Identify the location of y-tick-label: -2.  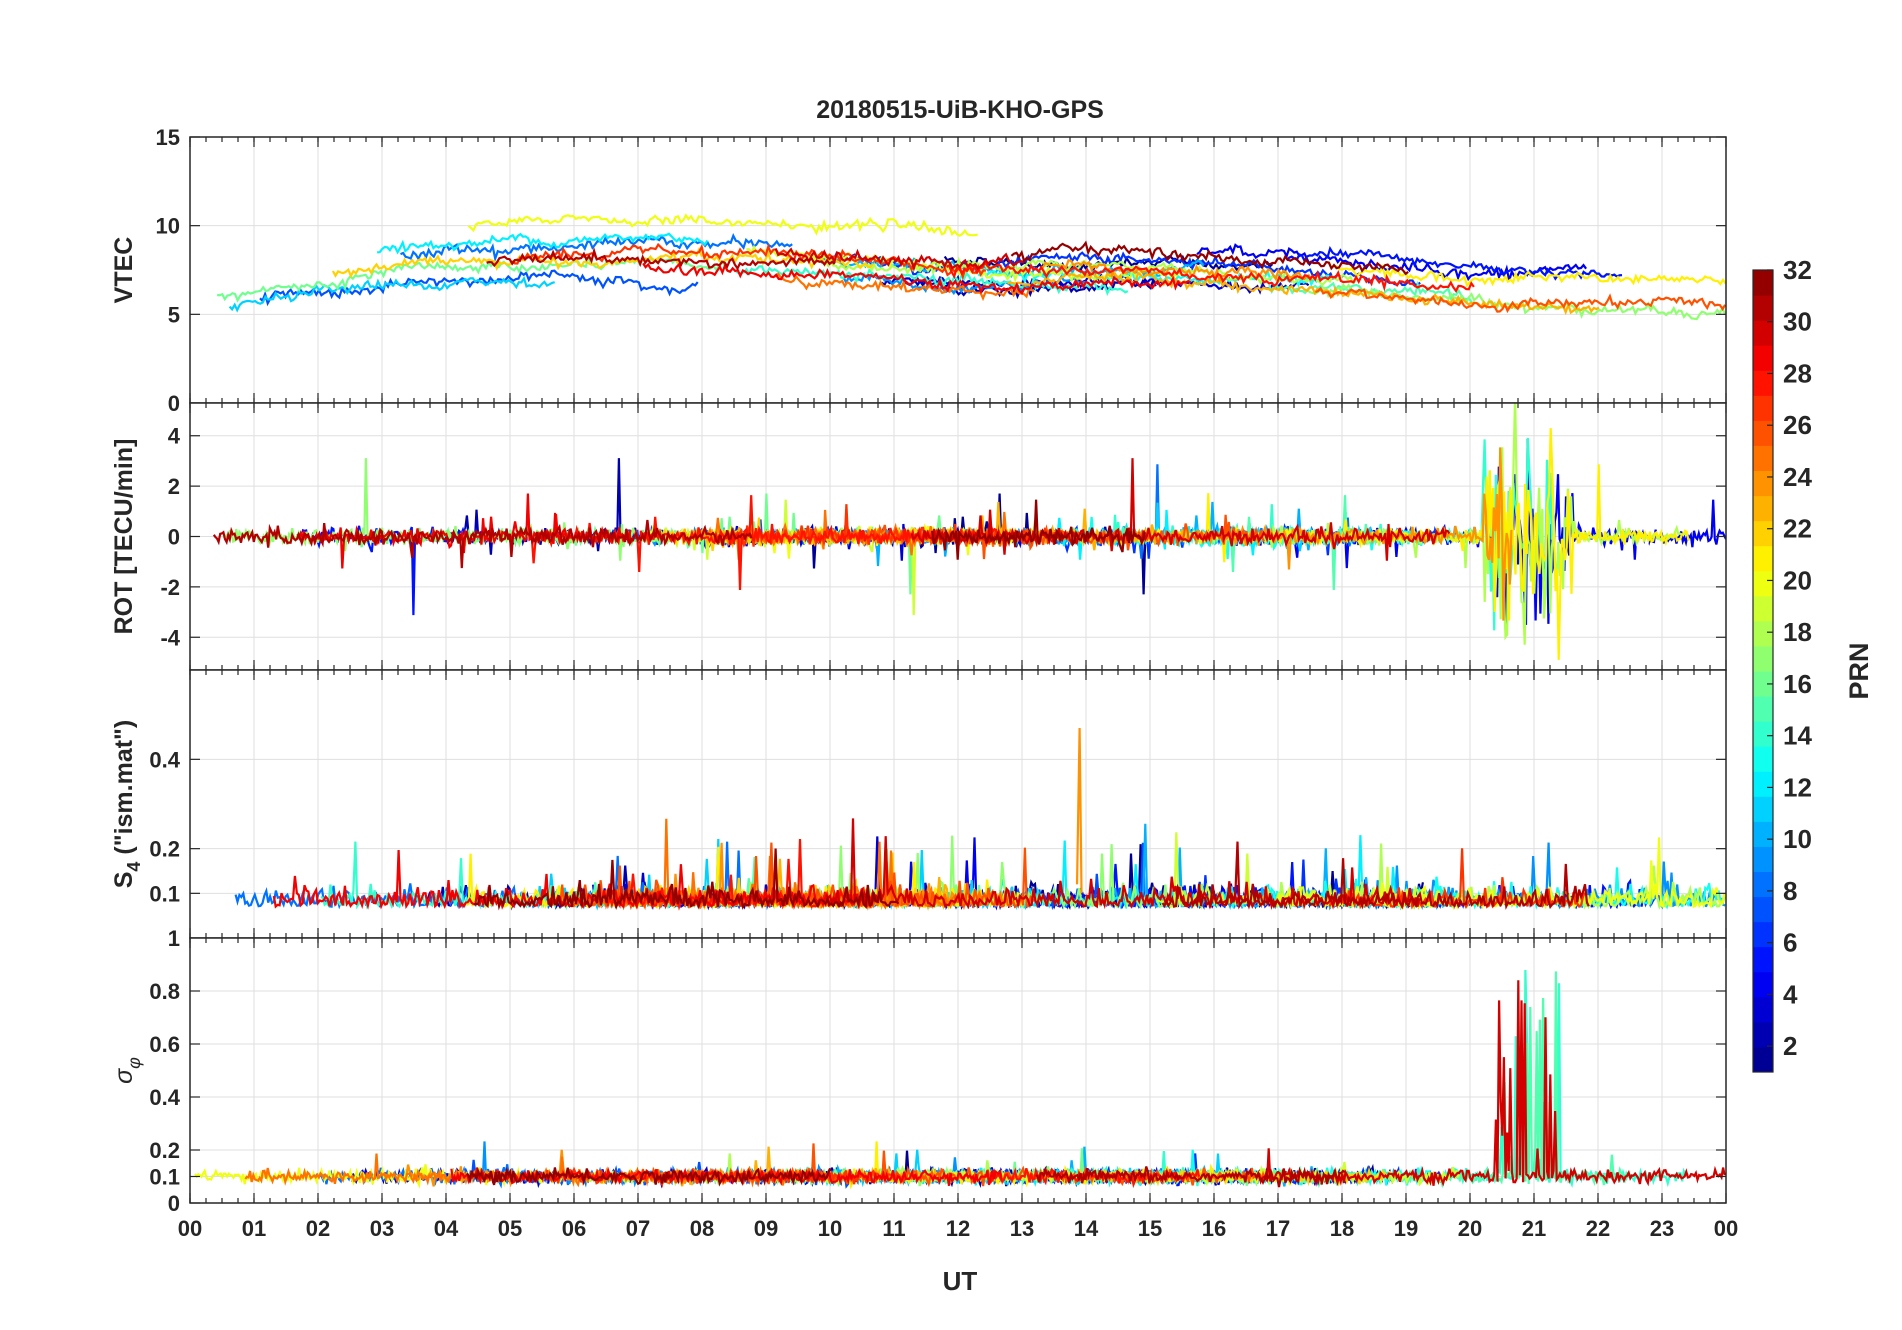
(170, 587).